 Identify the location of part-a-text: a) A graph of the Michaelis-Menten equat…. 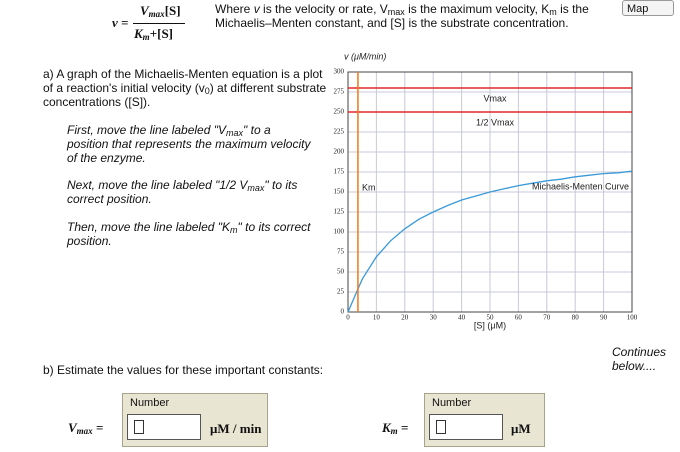
(185, 88).